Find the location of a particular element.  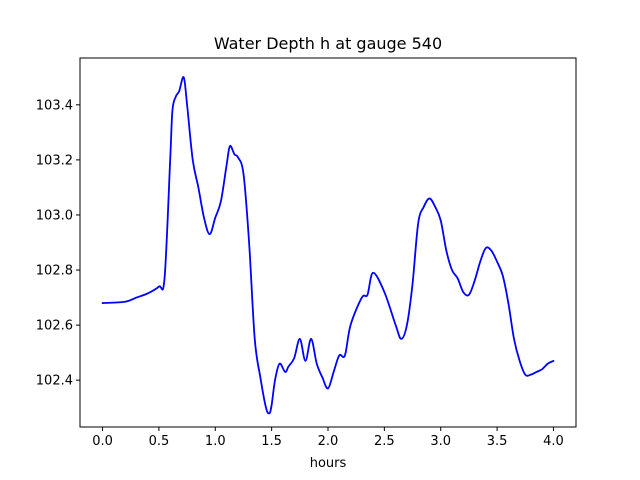

y-tick-label: 102.4 is located at coordinates (54, 381).